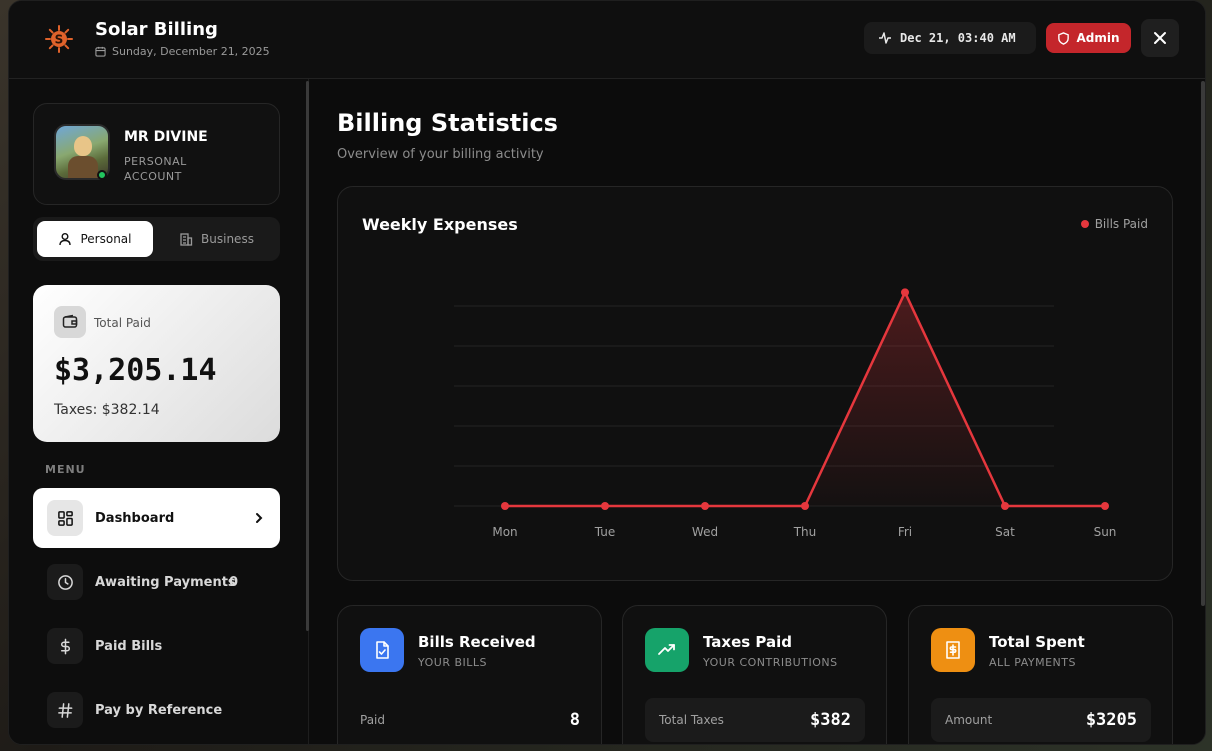 Image resolution: width=1212 pixels, height=751 pixels. What do you see at coordinates (755, 720) in the screenshot?
I see `stat-row: Total Taxes $382` at bounding box center [755, 720].